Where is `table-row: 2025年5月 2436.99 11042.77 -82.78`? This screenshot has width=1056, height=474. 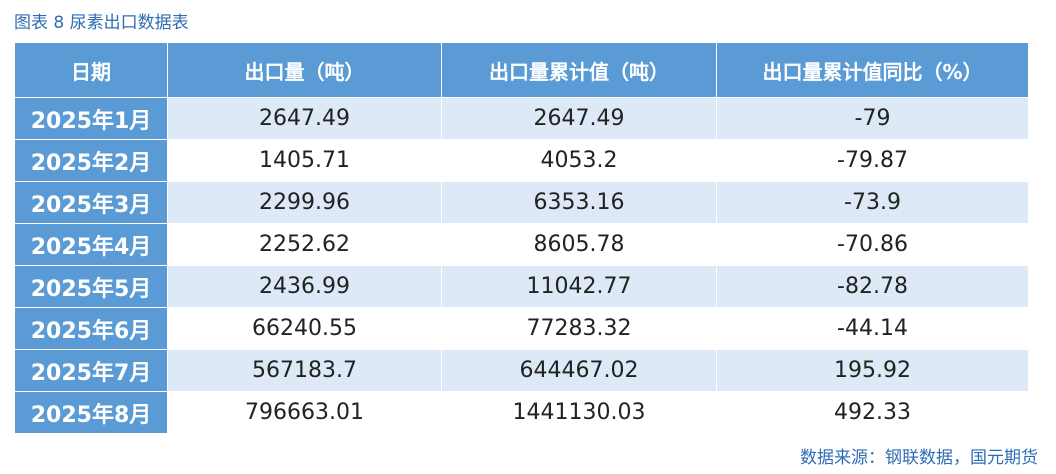
table-row: 2025年5月 2436.99 11042.77 -82.78 is located at coordinates (521, 286).